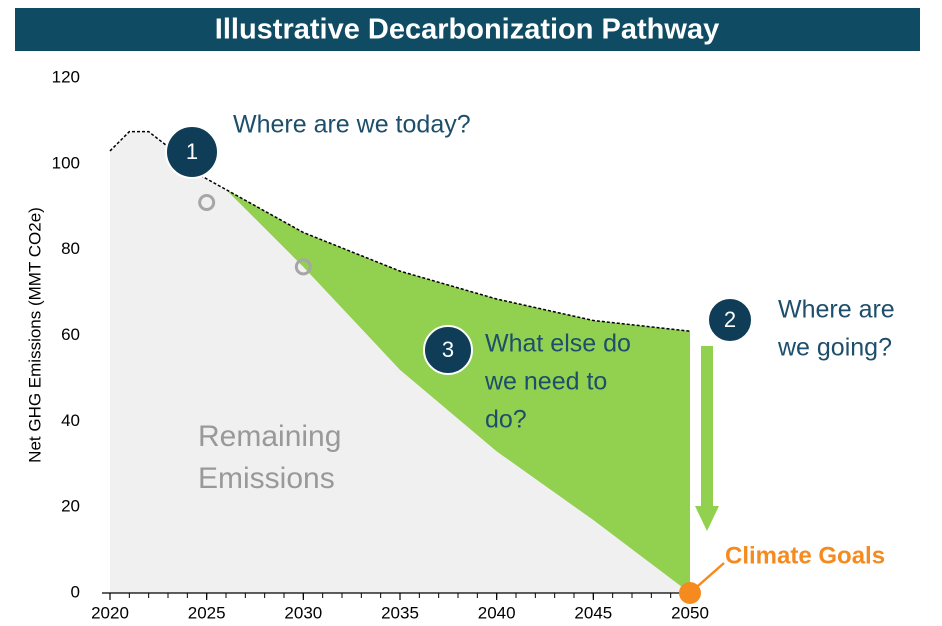  Describe the element at coordinates (352, 125) in the screenshot. I see `annotation-text: Where are we today?` at that location.